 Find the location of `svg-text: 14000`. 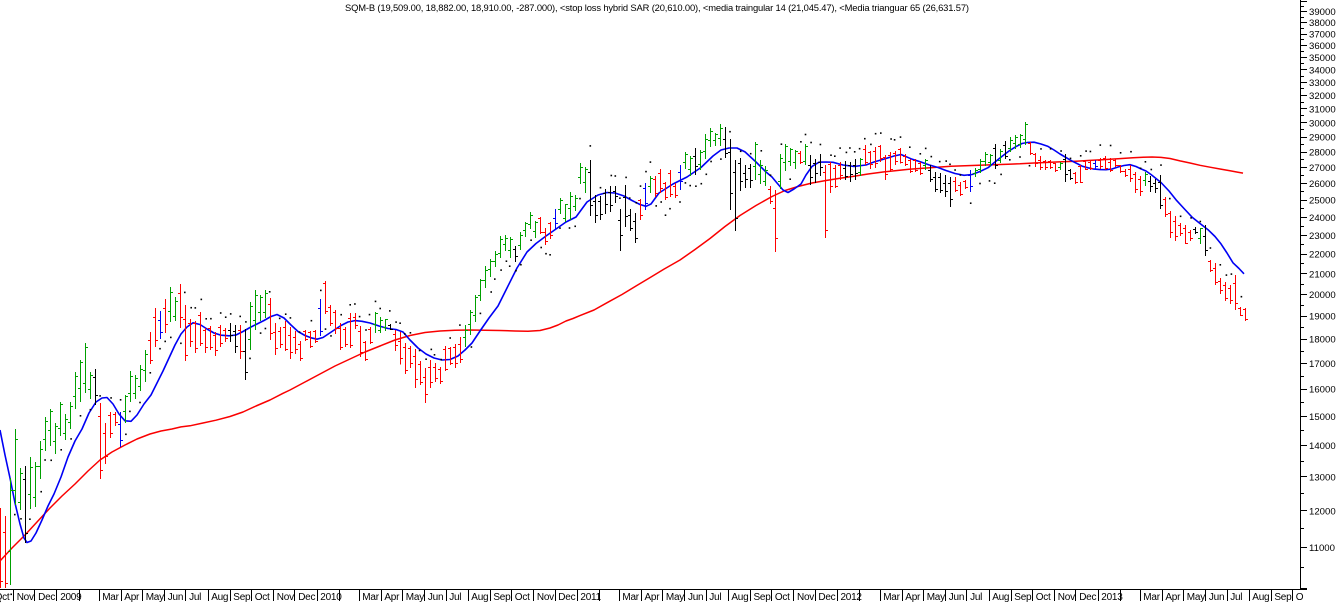

svg-text: 14000 is located at coordinates (1322, 446).